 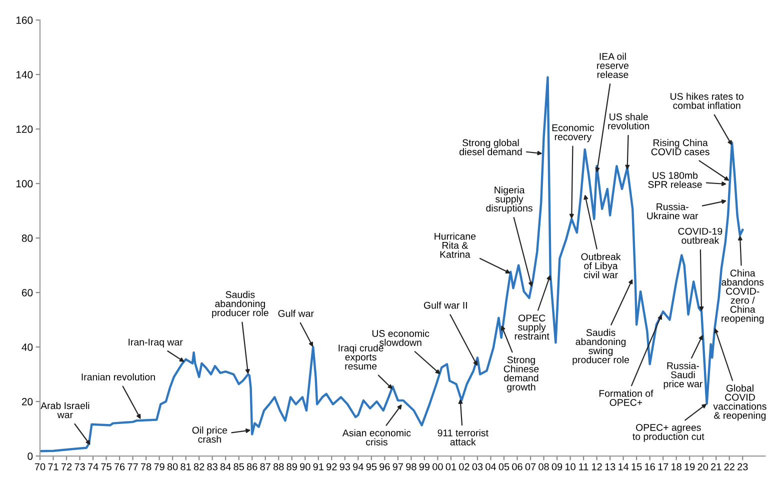 What do you see at coordinates (570, 466) in the screenshot?
I see `x-tick-label: 10` at bounding box center [570, 466].